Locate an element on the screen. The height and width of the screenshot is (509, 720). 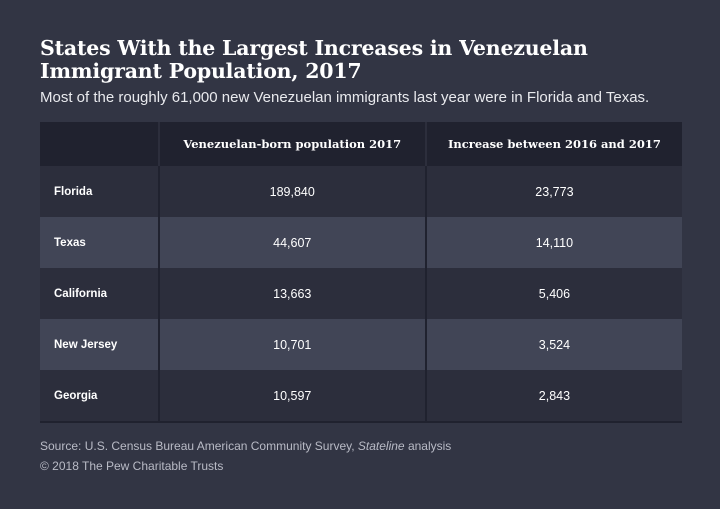
state-label: New Jersey is located at coordinates (86, 344).